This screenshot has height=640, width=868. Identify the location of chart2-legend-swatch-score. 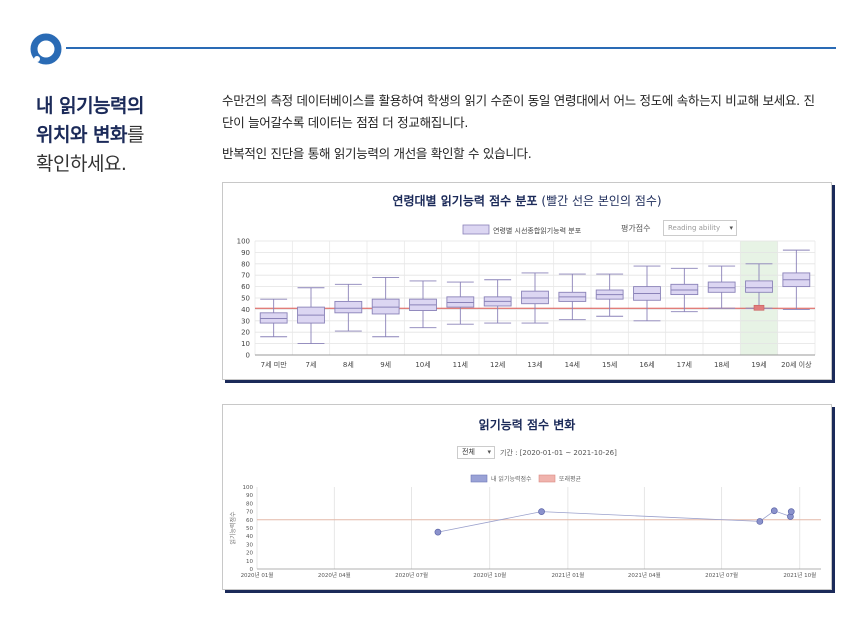
(479, 478).